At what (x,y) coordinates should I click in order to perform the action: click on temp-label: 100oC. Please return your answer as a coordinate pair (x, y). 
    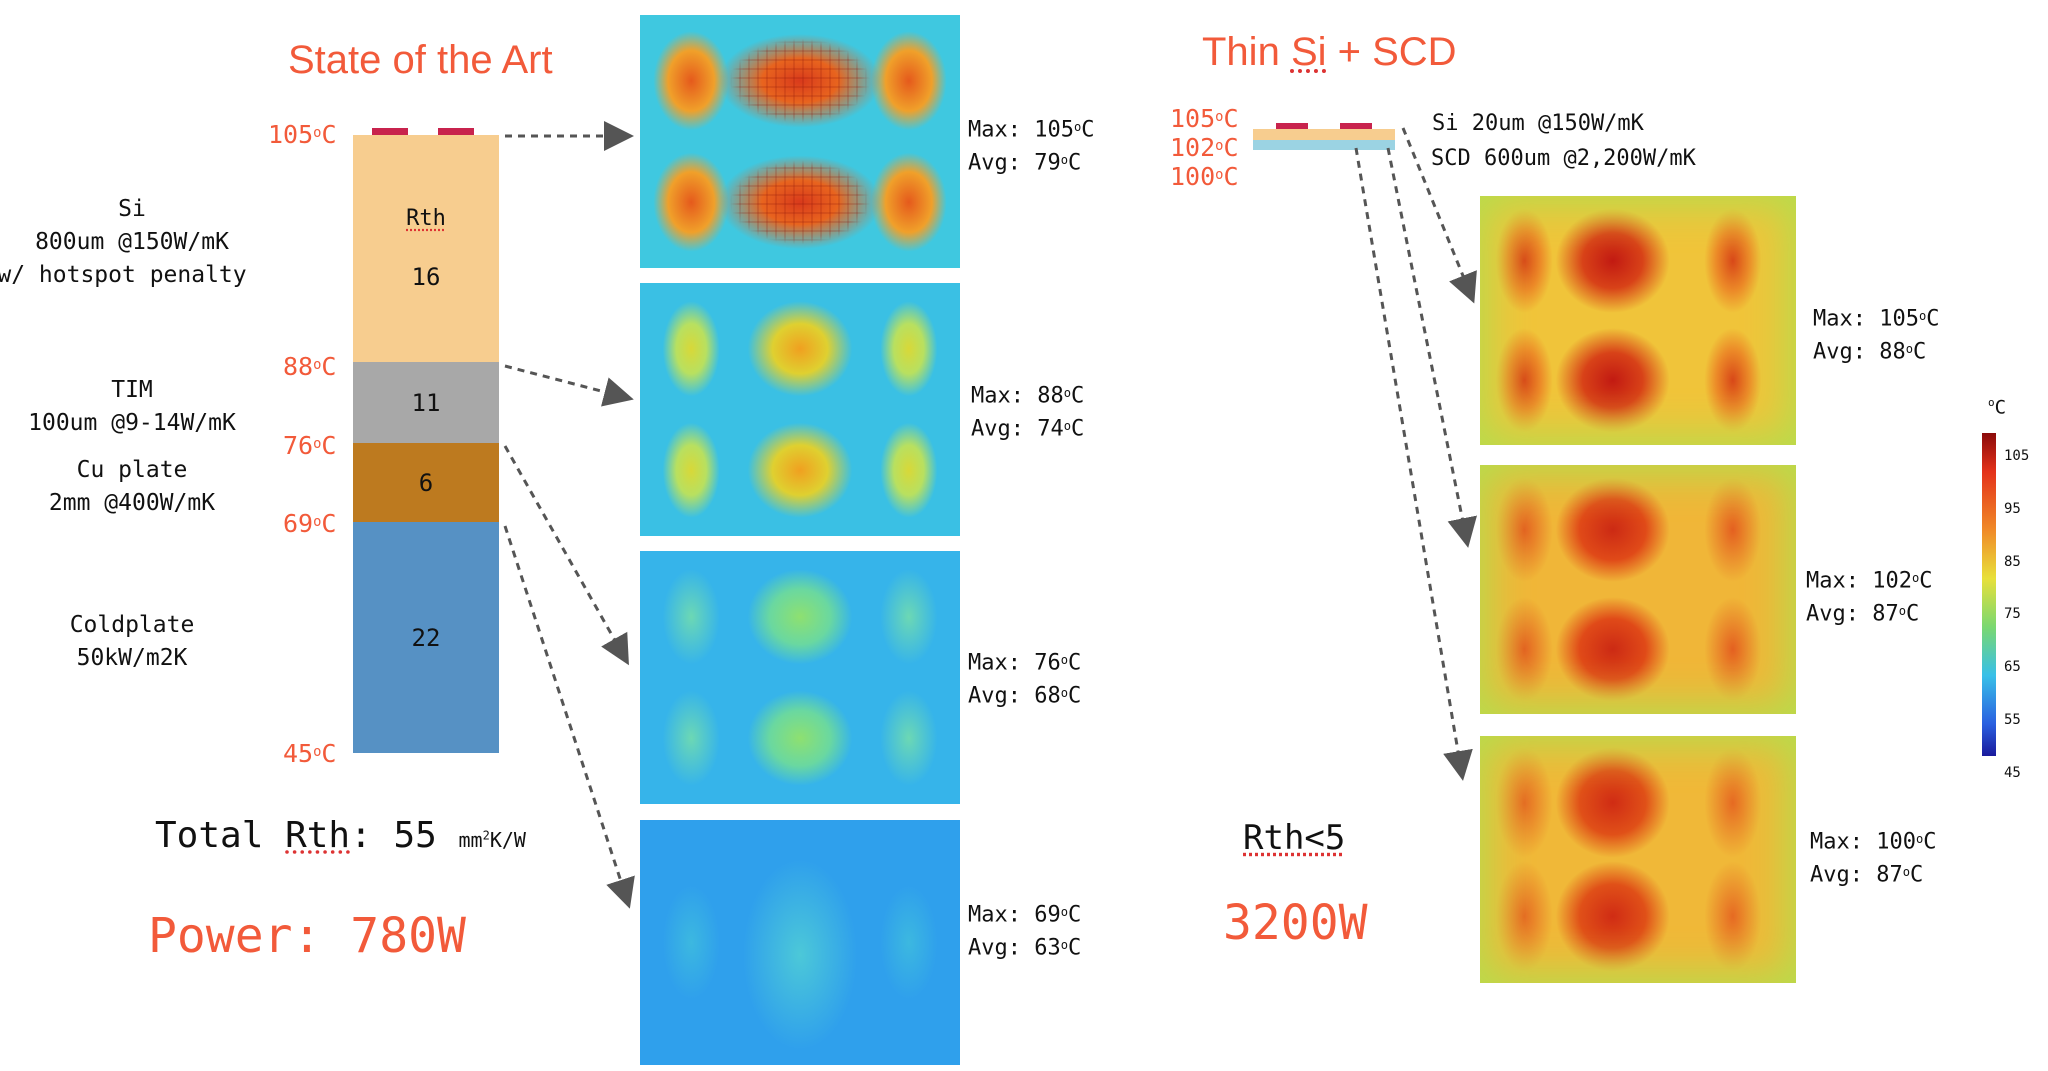
    Looking at the image, I should click on (1204, 176).